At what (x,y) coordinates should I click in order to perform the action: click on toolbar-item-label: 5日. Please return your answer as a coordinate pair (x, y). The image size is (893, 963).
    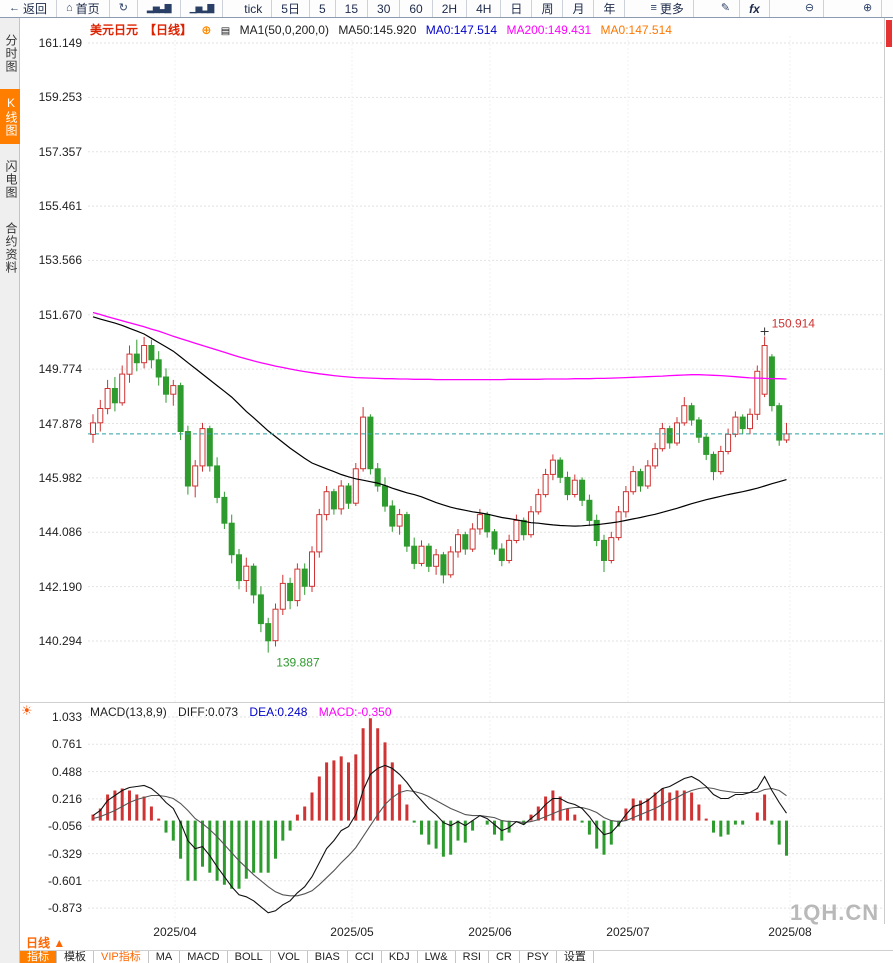
    Looking at the image, I should click on (290, 9).